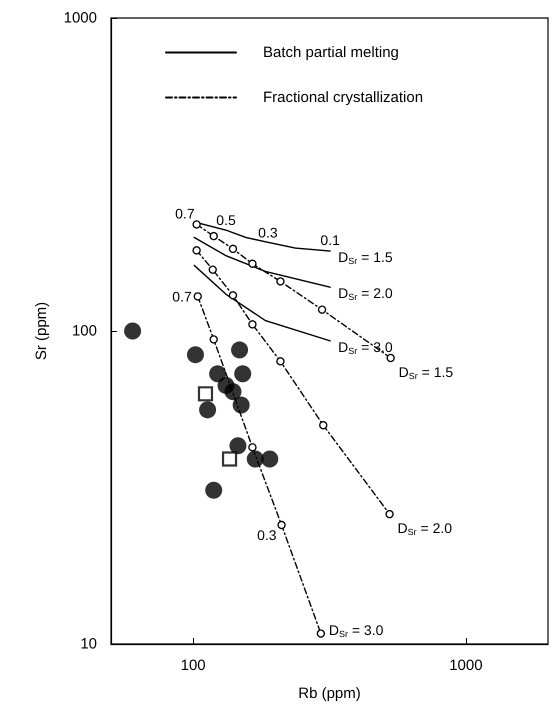 This screenshot has height=706, width=556. Describe the element at coordinates (343, 97) in the screenshot. I see `legend-label: Fractional crystallization` at that location.